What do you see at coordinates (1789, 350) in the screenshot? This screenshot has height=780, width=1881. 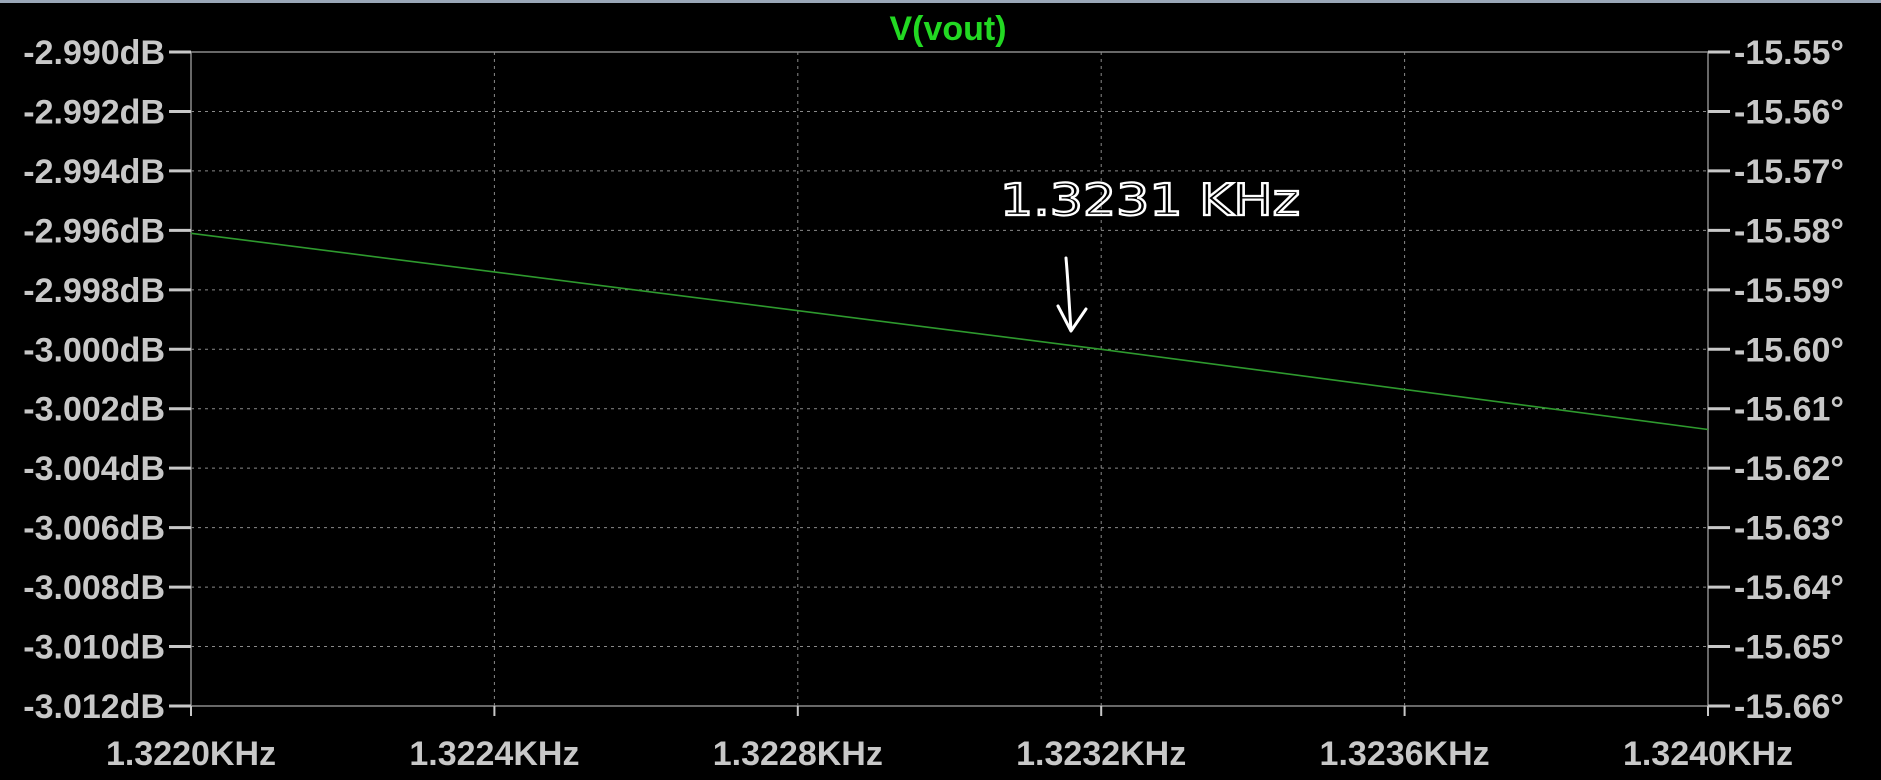 I see `right-tick-label: -15.60°` at bounding box center [1789, 350].